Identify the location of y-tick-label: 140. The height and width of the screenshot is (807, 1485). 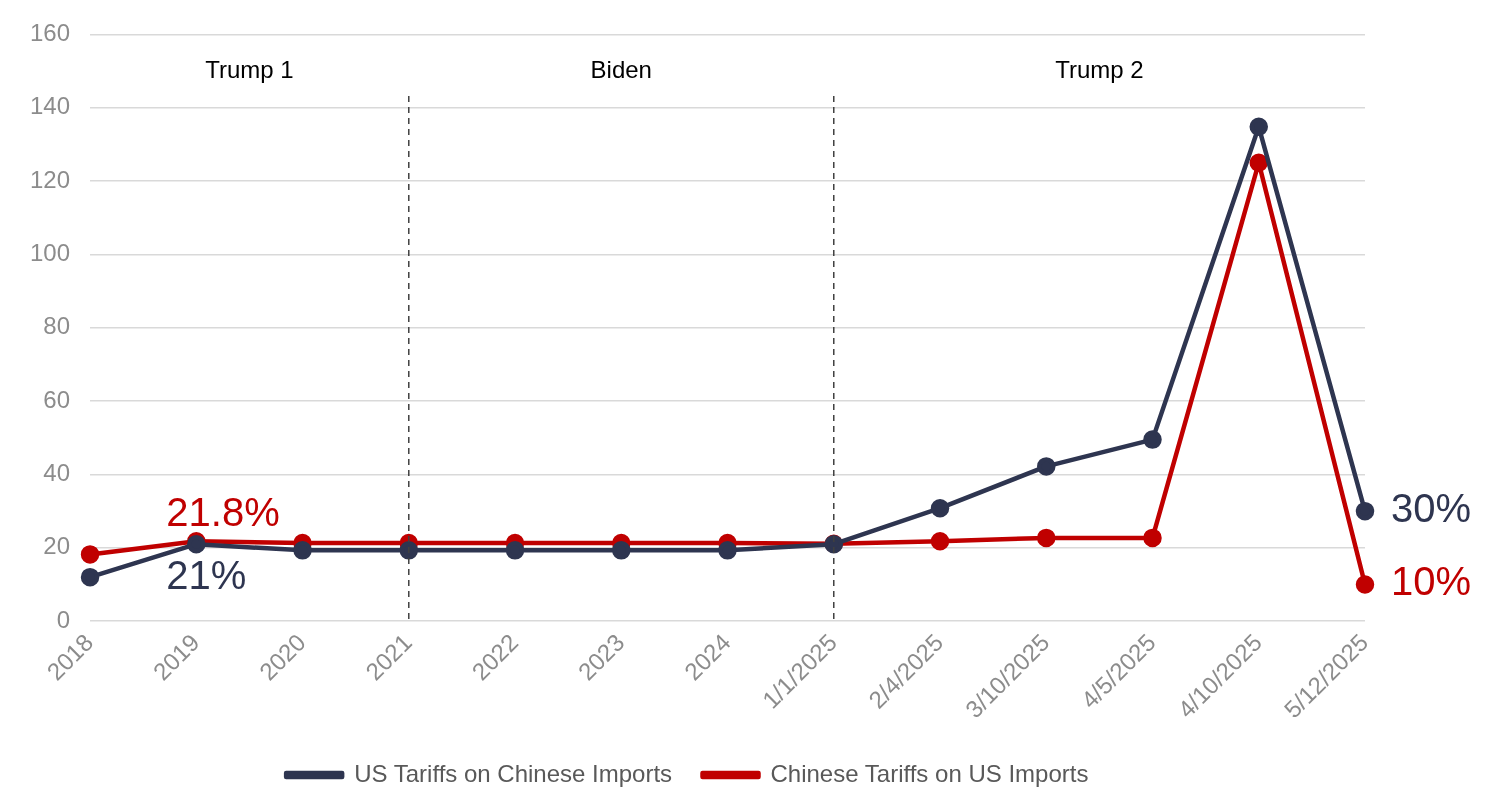
(50, 106).